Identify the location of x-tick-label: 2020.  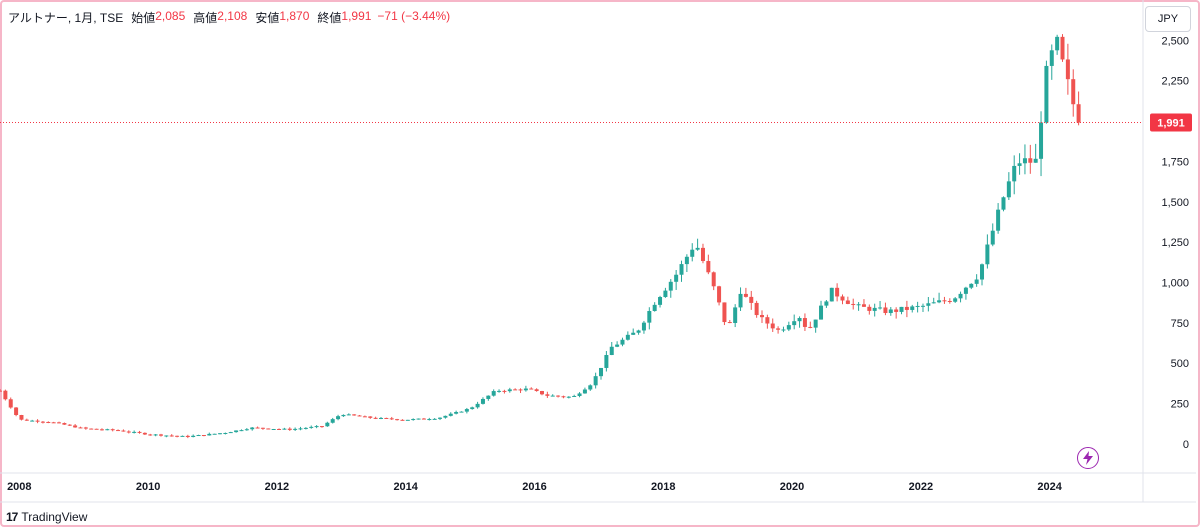
(792, 487).